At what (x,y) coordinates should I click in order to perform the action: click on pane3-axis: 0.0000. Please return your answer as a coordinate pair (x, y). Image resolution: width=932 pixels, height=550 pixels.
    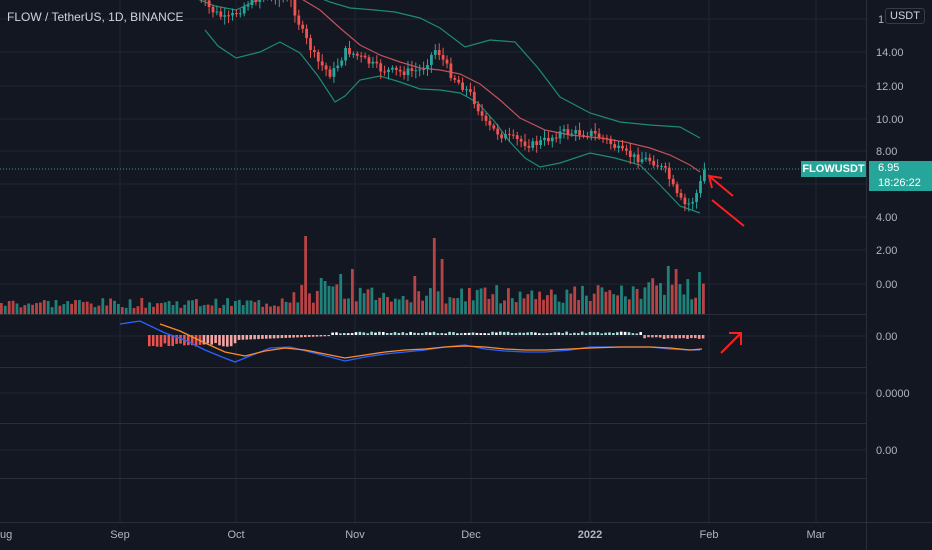
    Looking at the image, I should click on (893, 394).